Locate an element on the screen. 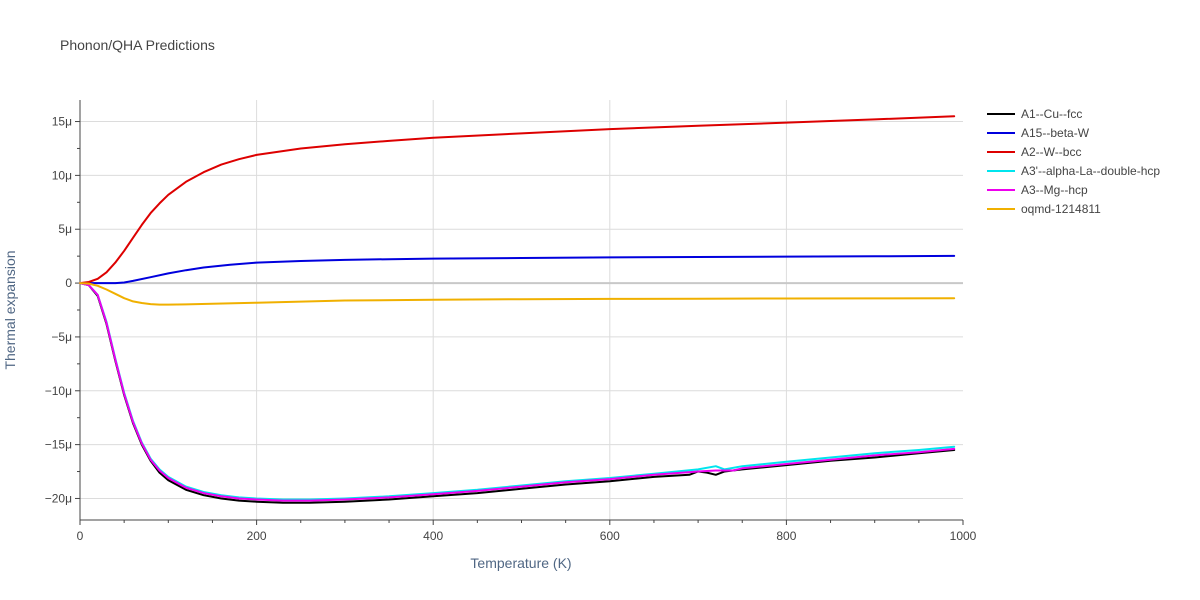 The image size is (1200, 600). chart-title: Phonon/QHA Predictions is located at coordinates (137, 45).